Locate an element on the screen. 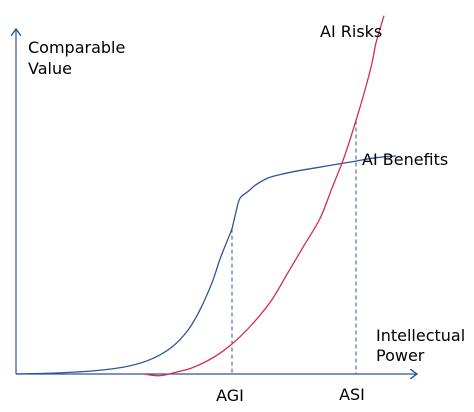  ai-risks-label: AI Risks is located at coordinates (351, 31).